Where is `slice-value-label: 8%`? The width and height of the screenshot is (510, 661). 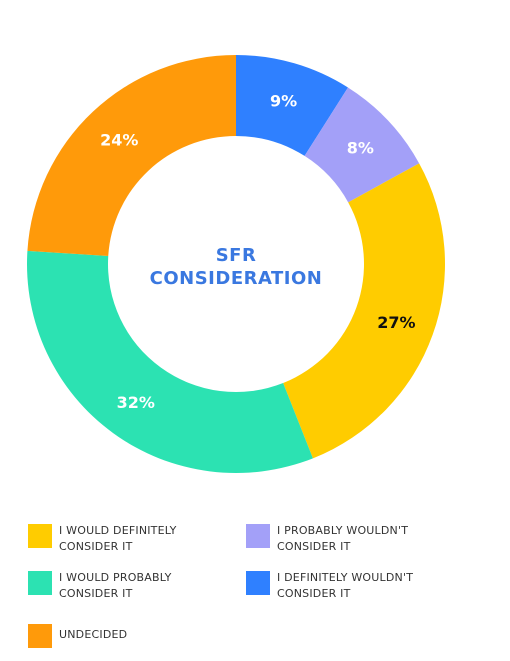
slice-value-label: 8% is located at coordinates (360, 147).